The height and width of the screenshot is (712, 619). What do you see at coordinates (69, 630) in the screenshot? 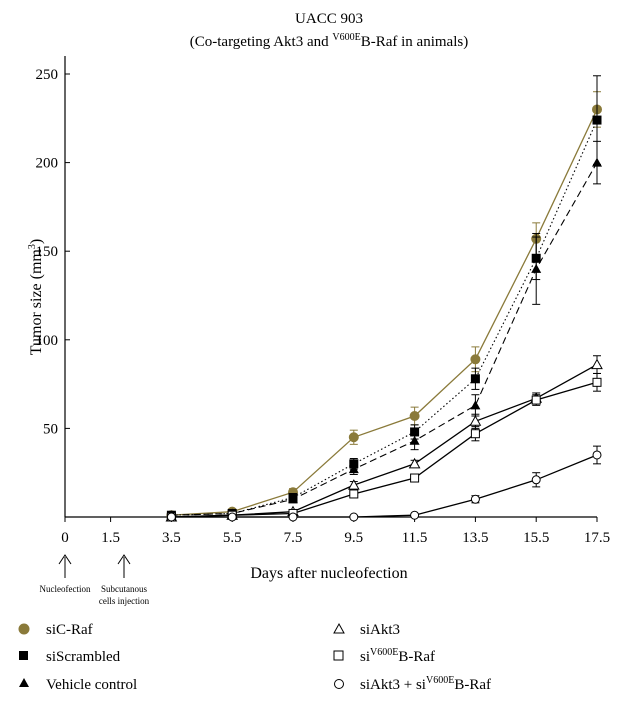
I see `legend-label: siC-Raf` at bounding box center [69, 630].